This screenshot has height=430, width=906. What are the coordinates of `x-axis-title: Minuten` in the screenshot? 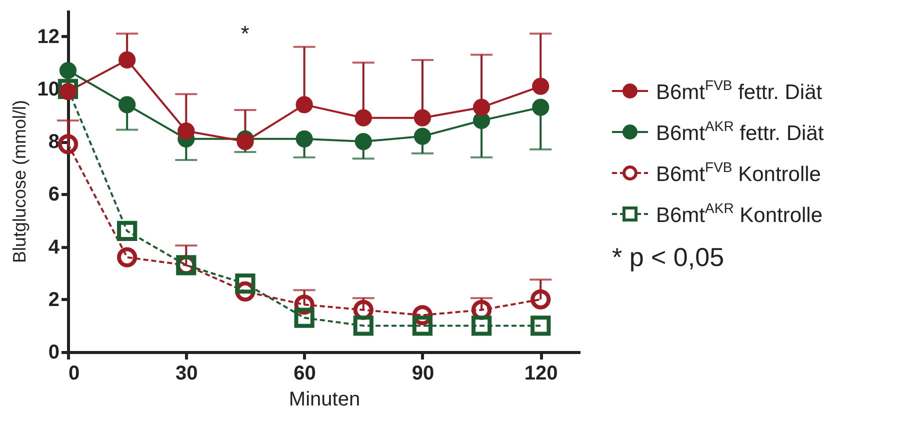 It's located at (324, 399).